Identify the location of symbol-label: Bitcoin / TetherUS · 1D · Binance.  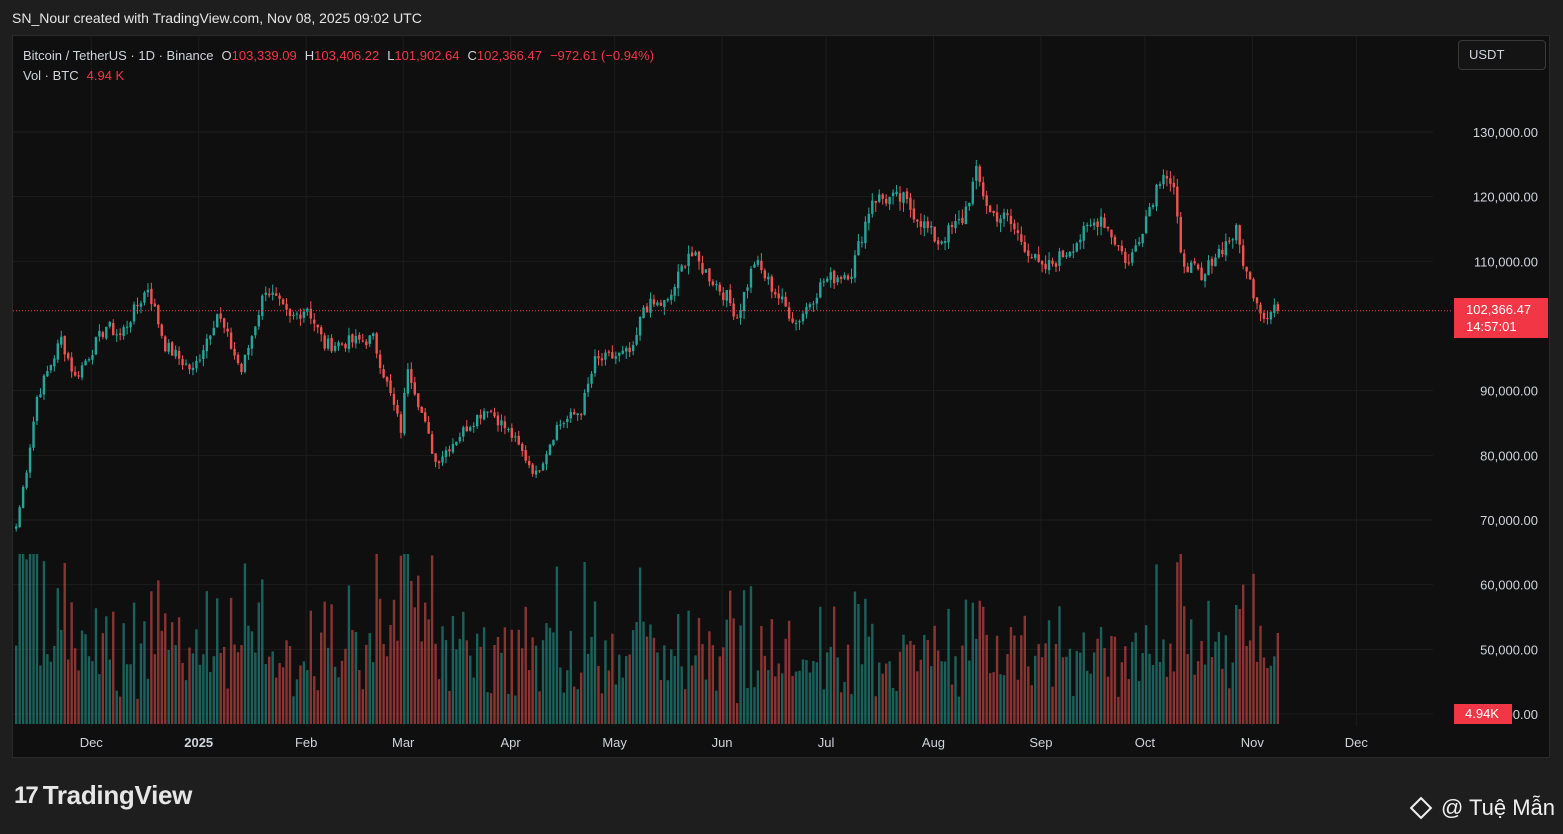
(118, 55).